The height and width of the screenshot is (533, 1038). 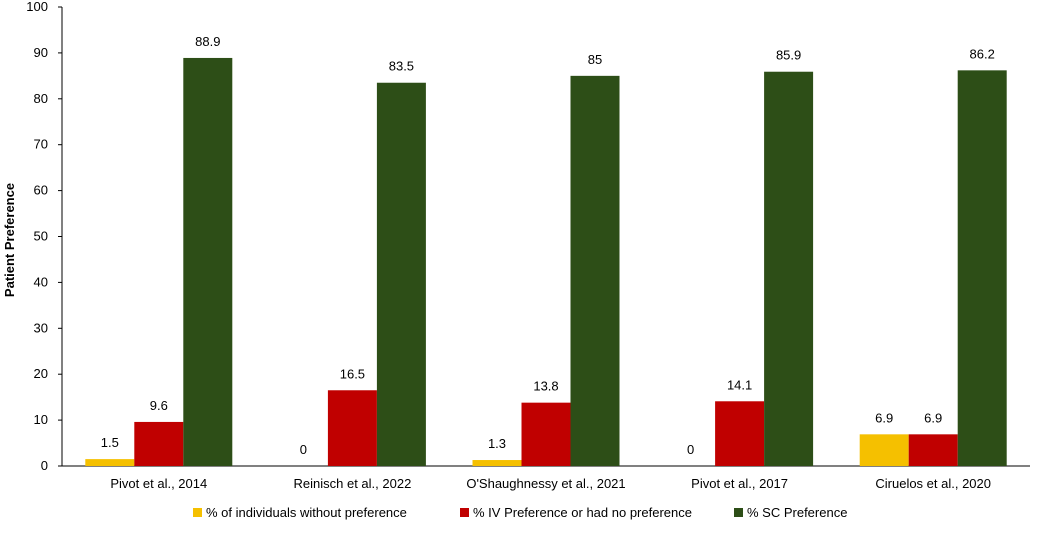 What do you see at coordinates (41, 419) in the screenshot?
I see `y-tick-label: 10` at bounding box center [41, 419].